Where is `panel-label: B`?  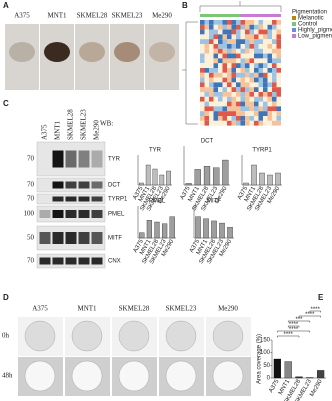 panel-label: B is located at coordinates (185, 5).